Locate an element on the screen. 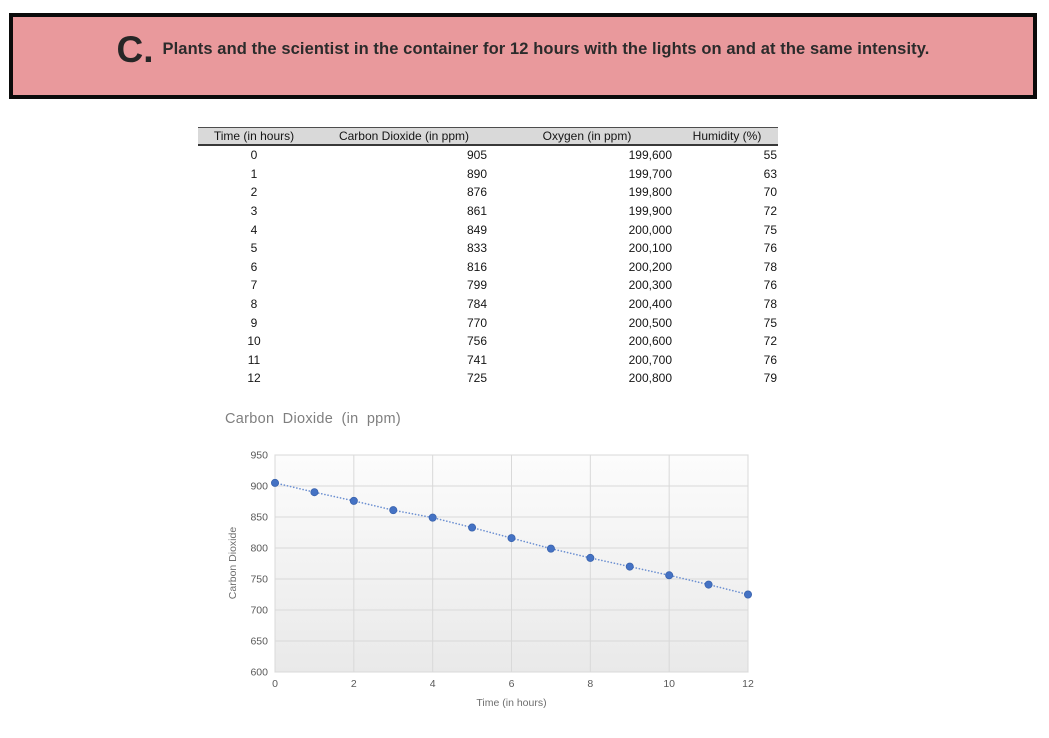  table-cell: 6 is located at coordinates (254, 266).